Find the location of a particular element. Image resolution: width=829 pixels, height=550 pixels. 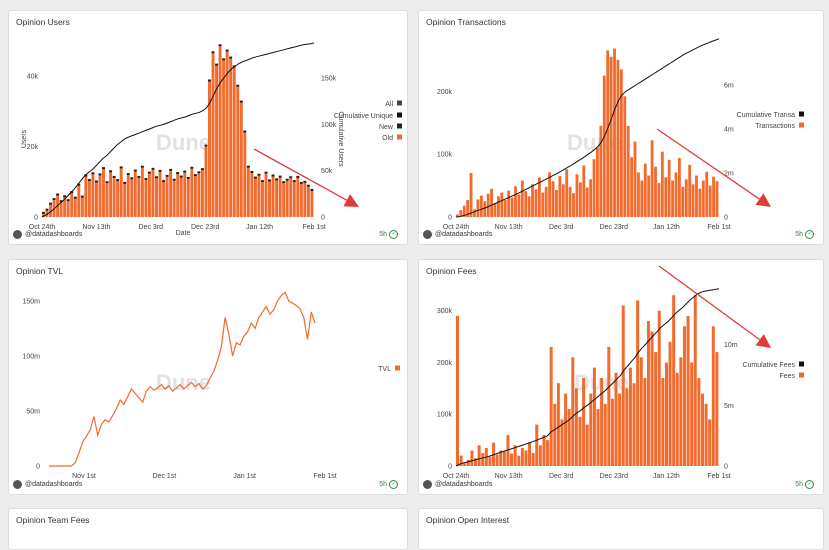

y-tick-label: 0 is located at coordinates (38, 467).